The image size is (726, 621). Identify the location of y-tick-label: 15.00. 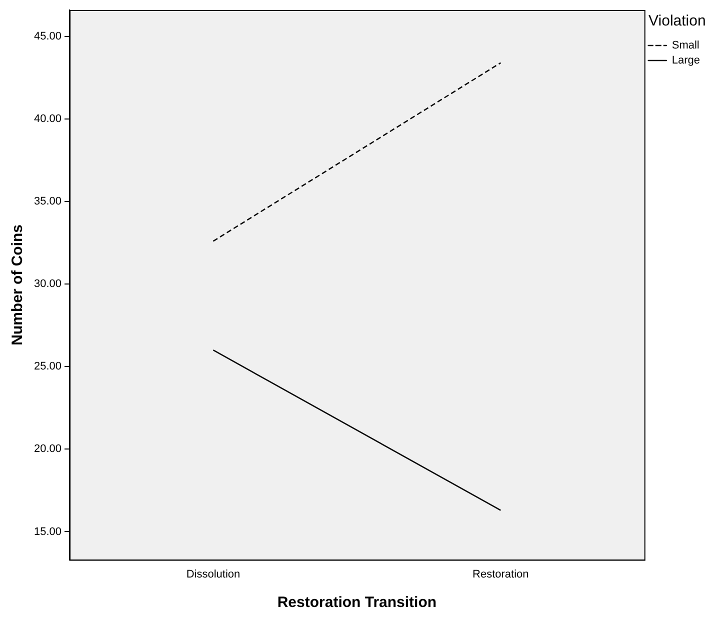
(48, 532).